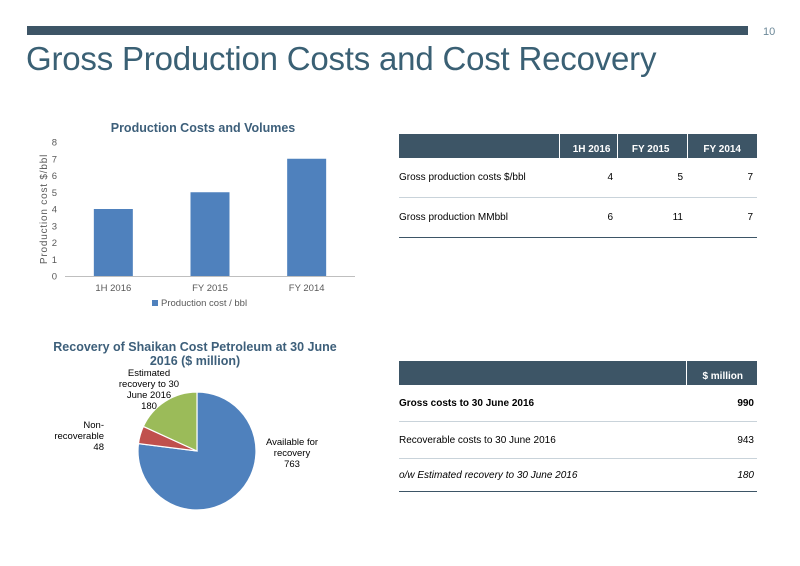 The height and width of the screenshot is (566, 800). What do you see at coordinates (210, 288) in the screenshot?
I see `x-tick-label: FY 2015` at bounding box center [210, 288].